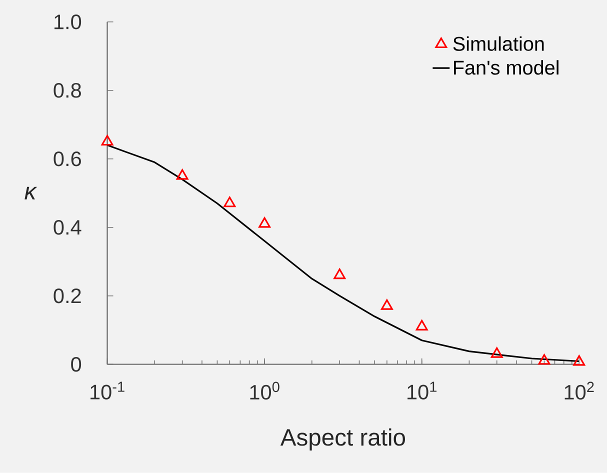  What do you see at coordinates (68, 22) in the screenshot?
I see `y-tick-label: 1.0` at bounding box center [68, 22].